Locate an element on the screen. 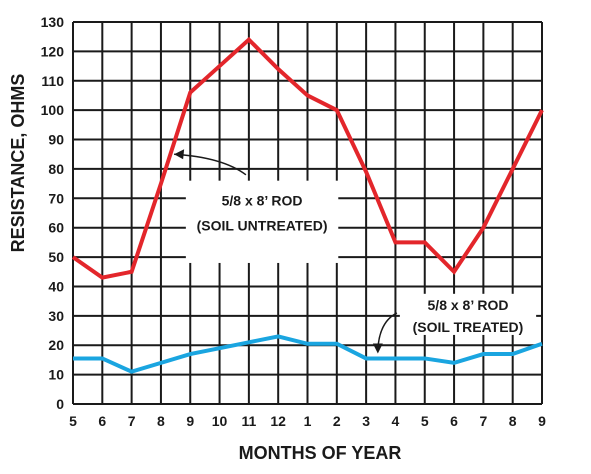  y-tick-label: 100 is located at coordinates (53, 110).